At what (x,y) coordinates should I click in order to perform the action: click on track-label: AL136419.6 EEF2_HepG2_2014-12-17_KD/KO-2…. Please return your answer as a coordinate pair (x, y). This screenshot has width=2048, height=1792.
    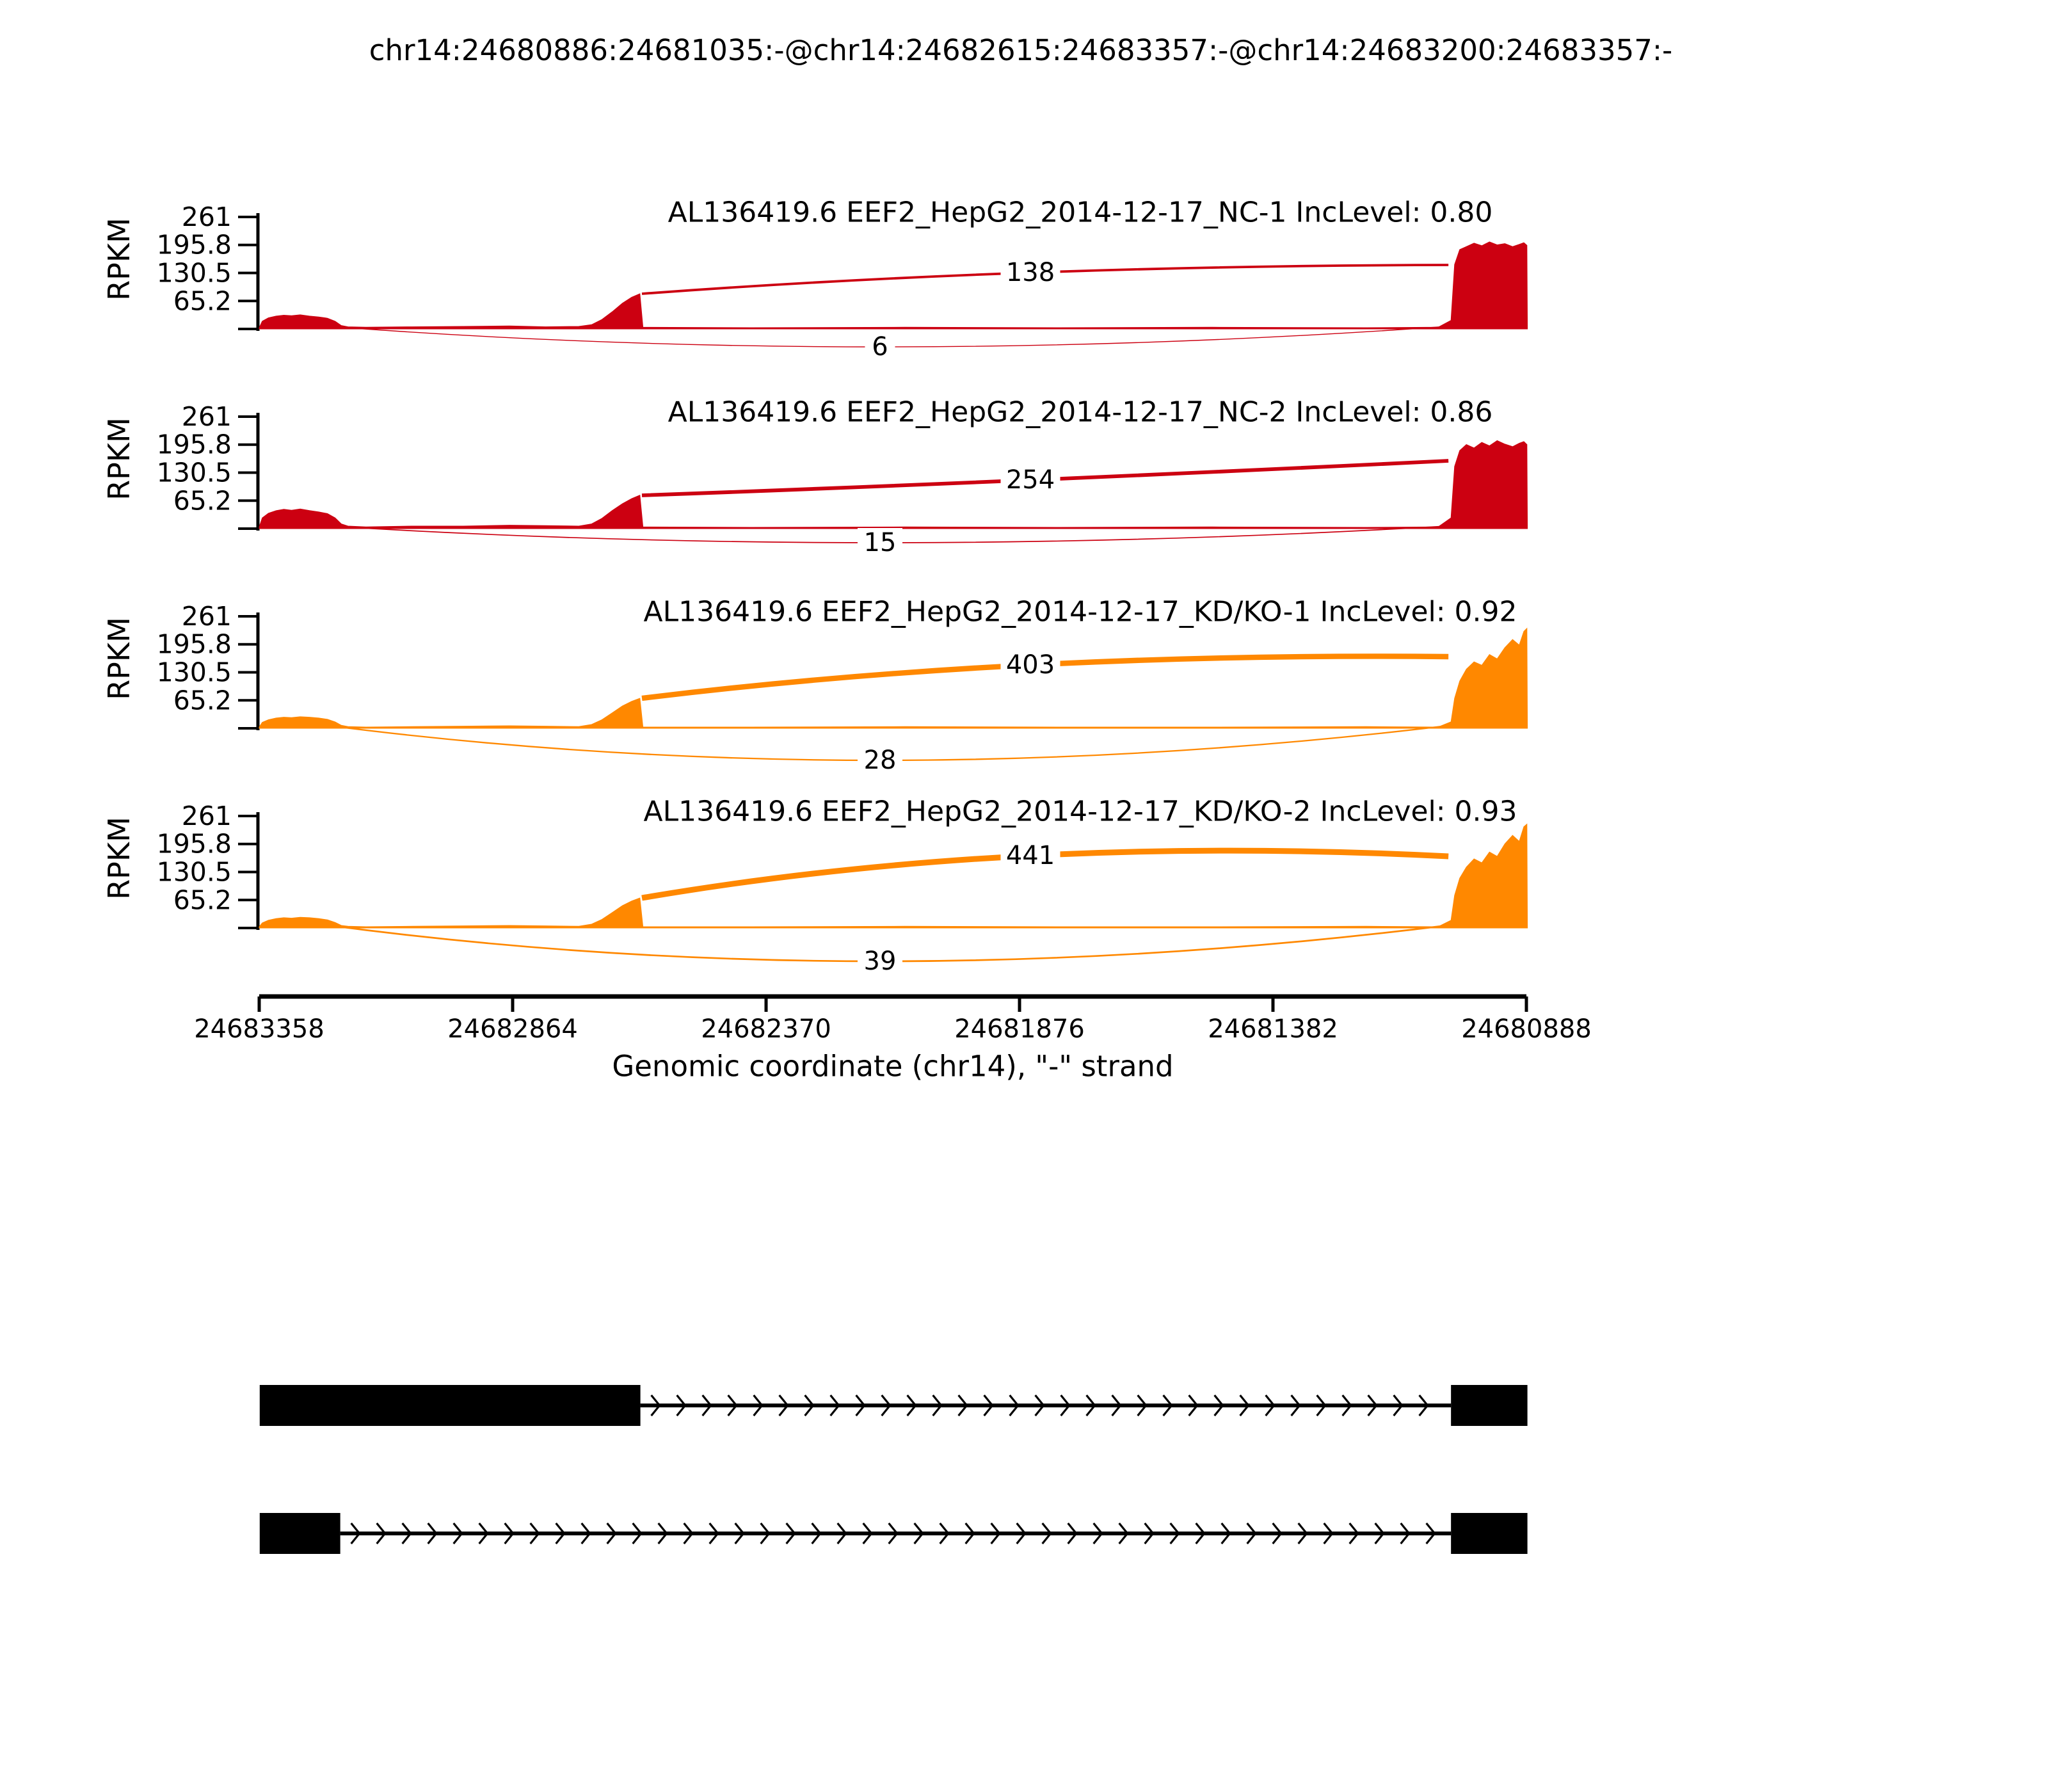
    Looking at the image, I should click on (1080, 812).